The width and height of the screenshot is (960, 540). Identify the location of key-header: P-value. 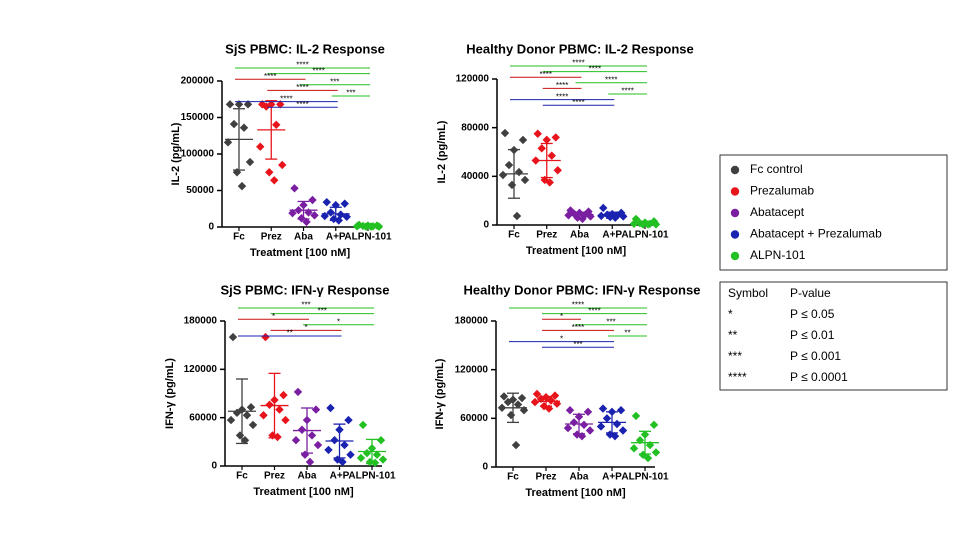
(810, 293).